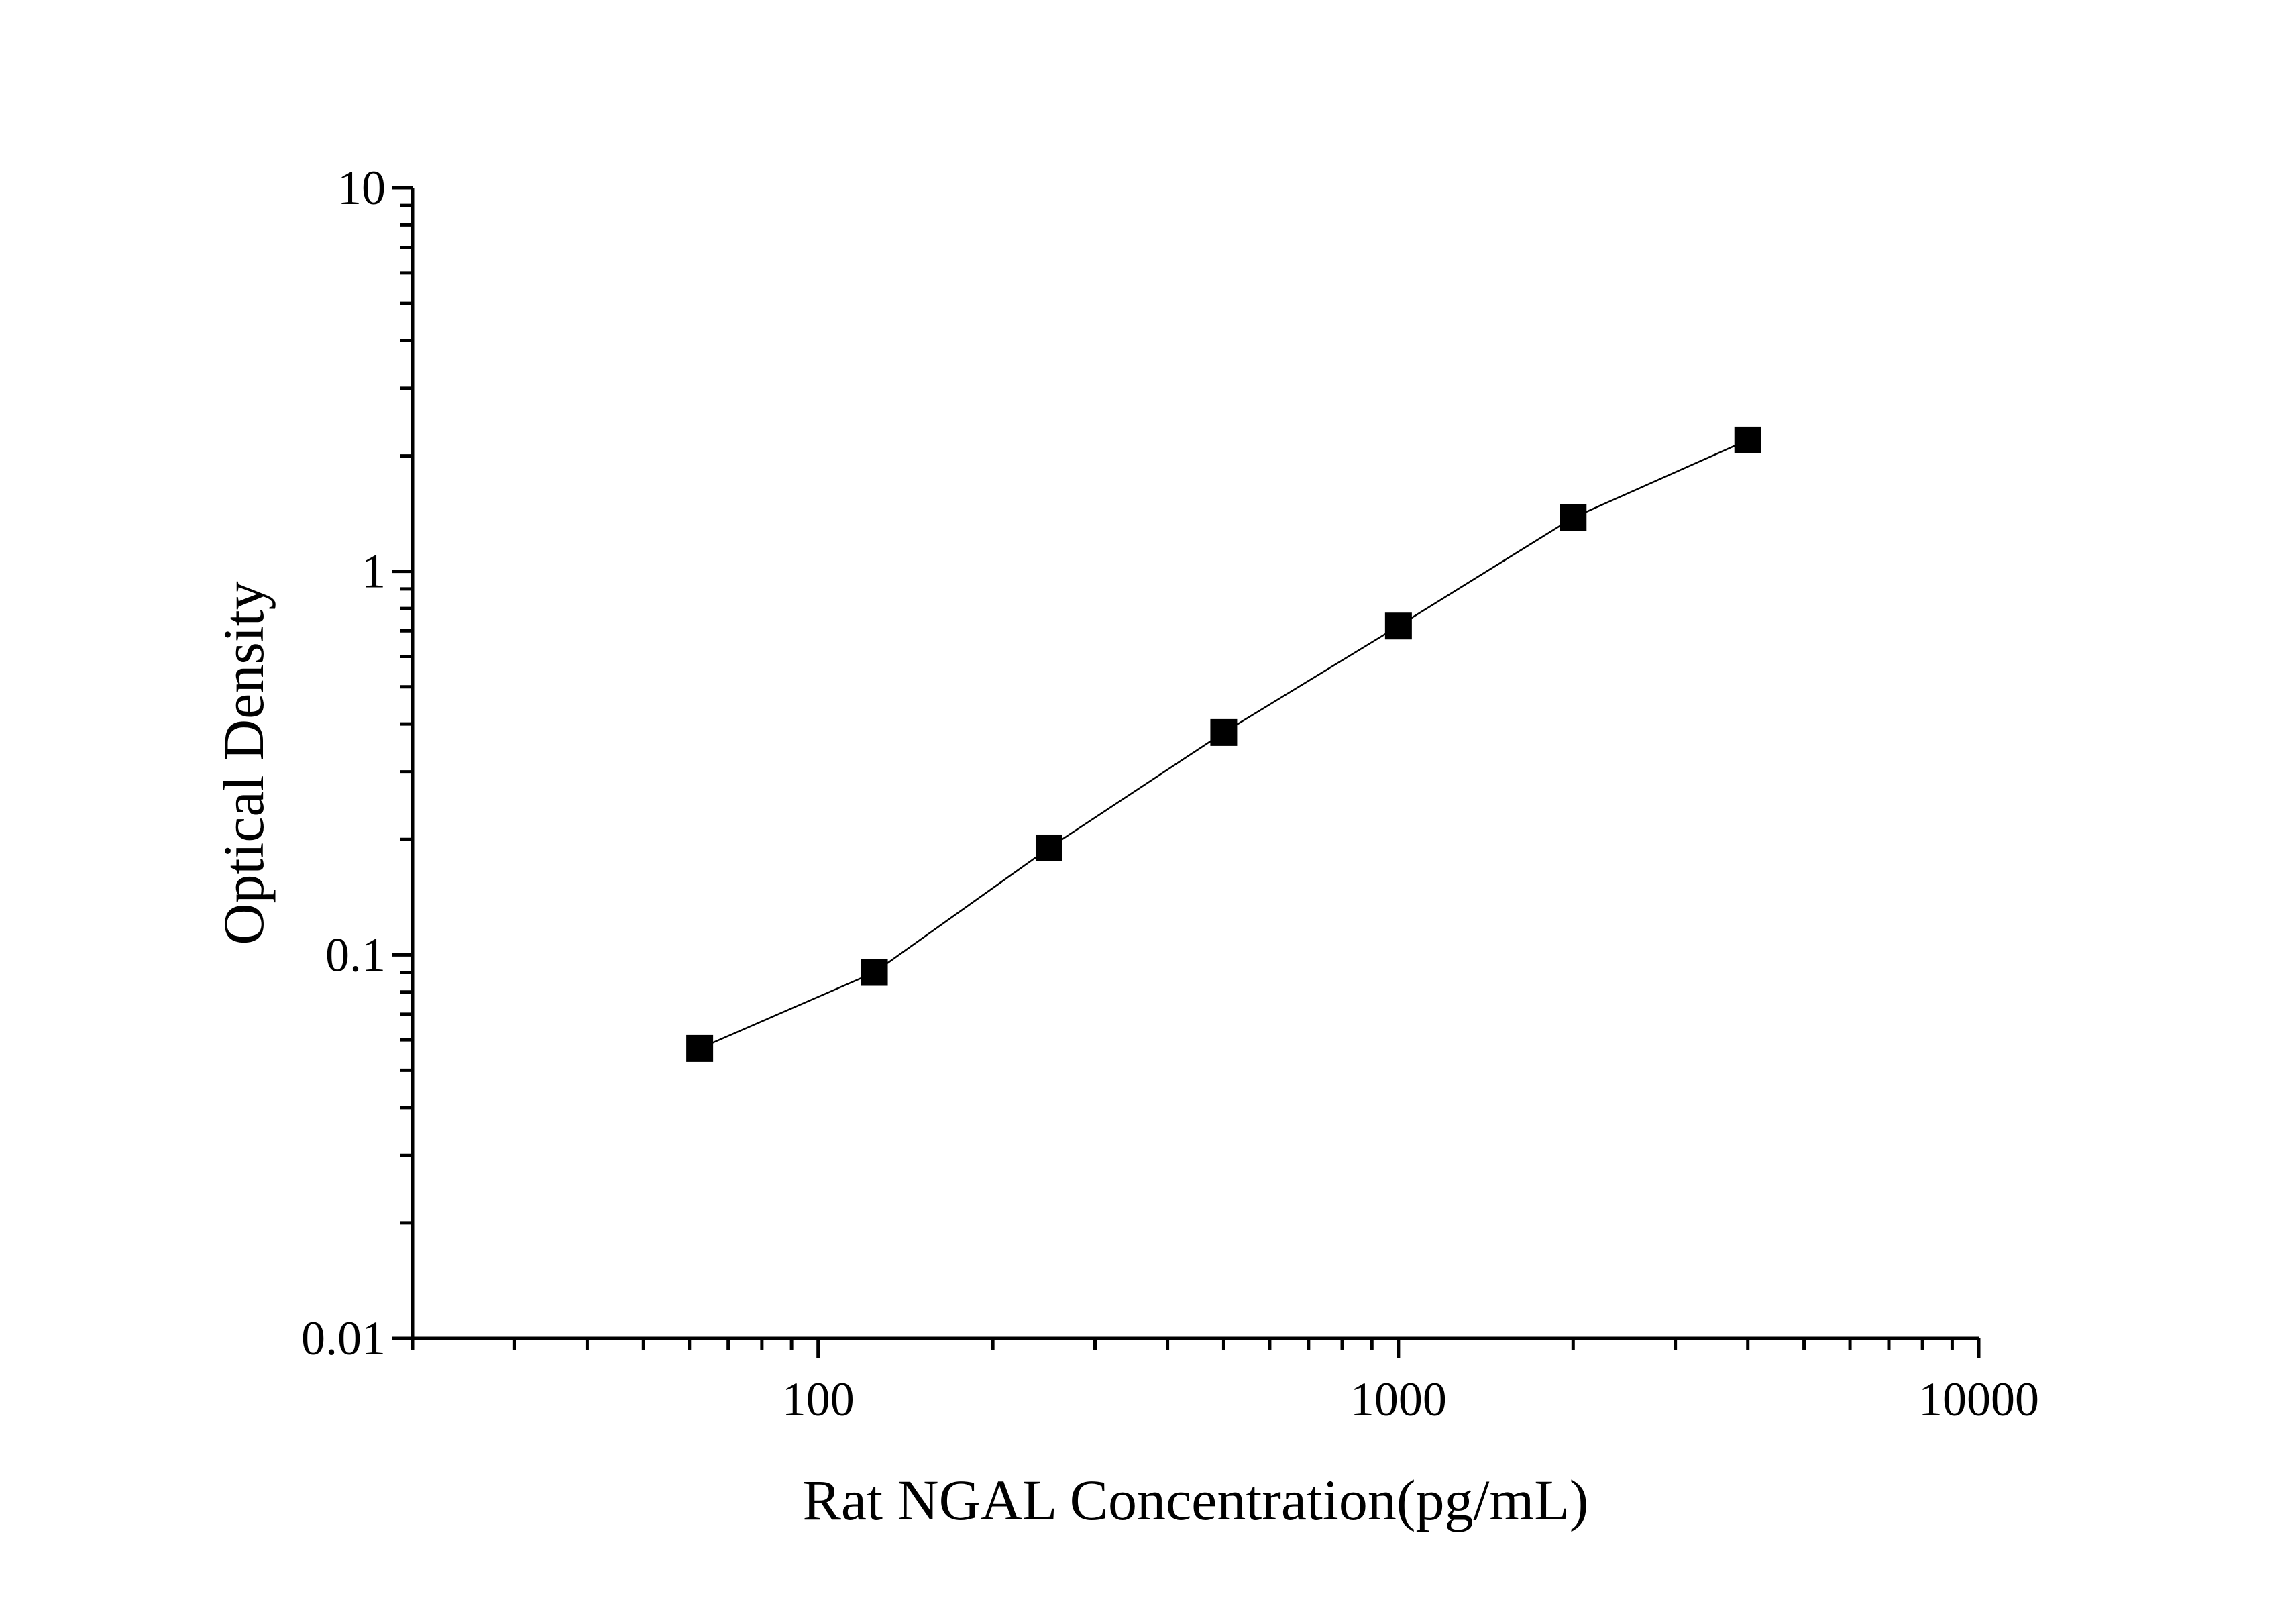  I want to click on x-axis-title: Rat NGAL Concentration(pg/mL), so click(1196, 1500).